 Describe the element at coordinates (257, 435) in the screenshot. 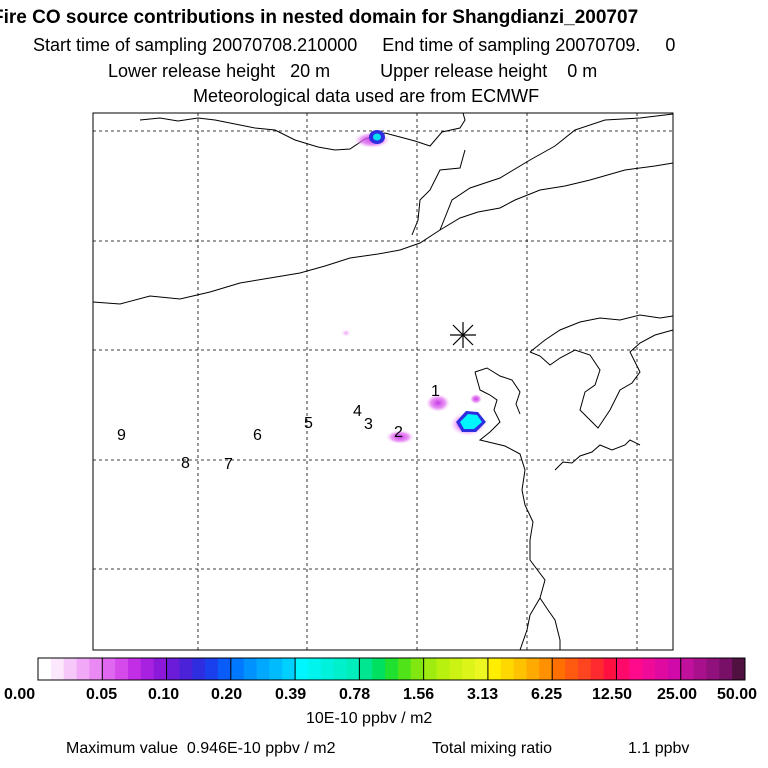

I see `traj-label-6: 6` at that location.